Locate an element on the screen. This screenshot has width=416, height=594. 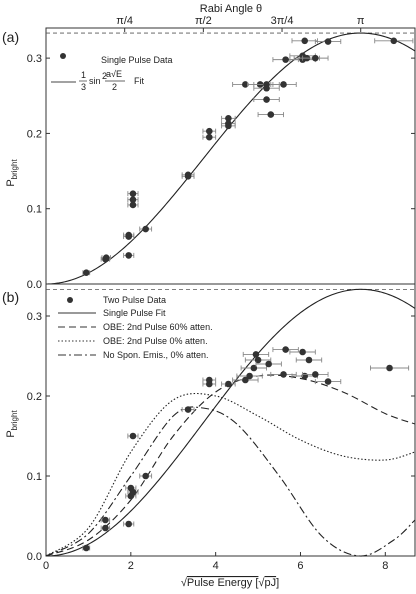
panel-b-x-label: √Pulse Energy [√pJ] is located at coordinates (230, 583).